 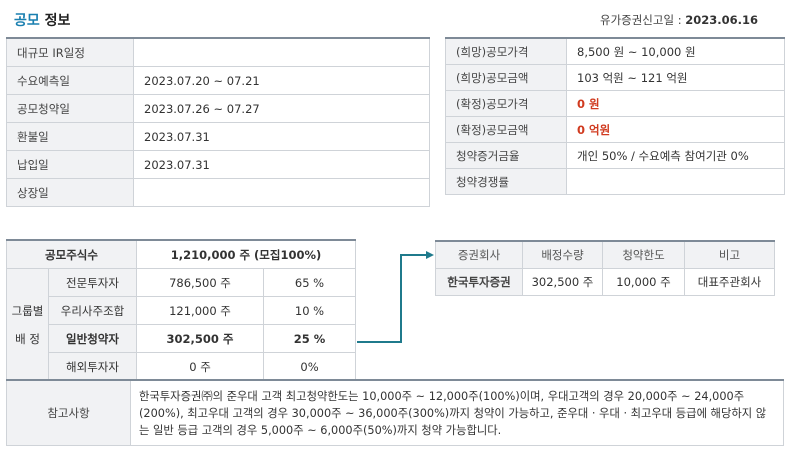 I want to click on table-row: (희망)공모금액 103 억원 ~ 121 억원, so click(x=615, y=77).